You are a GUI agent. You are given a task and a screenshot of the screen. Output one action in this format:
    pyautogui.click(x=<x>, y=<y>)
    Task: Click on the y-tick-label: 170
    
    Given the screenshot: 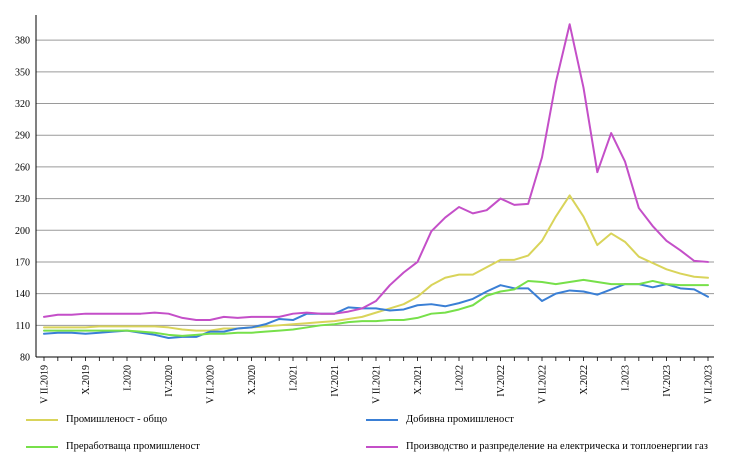 What is the action you would take?
    pyautogui.click(x=22, y=262)
    